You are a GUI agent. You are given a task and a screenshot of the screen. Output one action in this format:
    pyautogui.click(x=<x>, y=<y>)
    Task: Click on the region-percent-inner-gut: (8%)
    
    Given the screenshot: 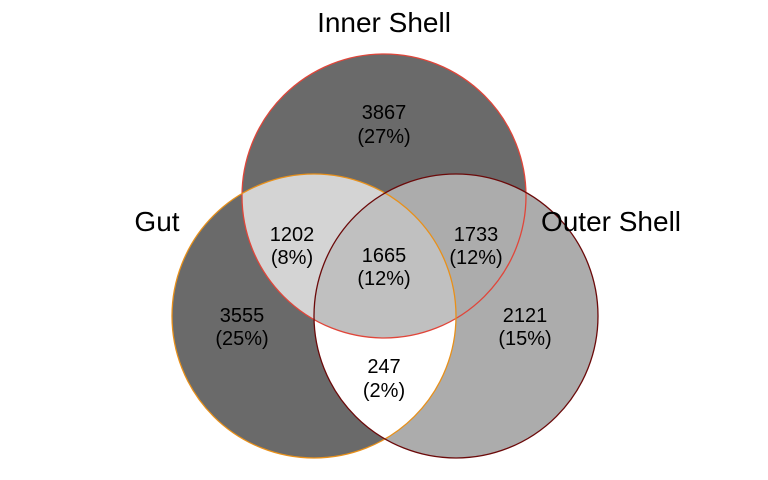 What is the action you would take?
    pyautogui.click(x=292, y=258)
    